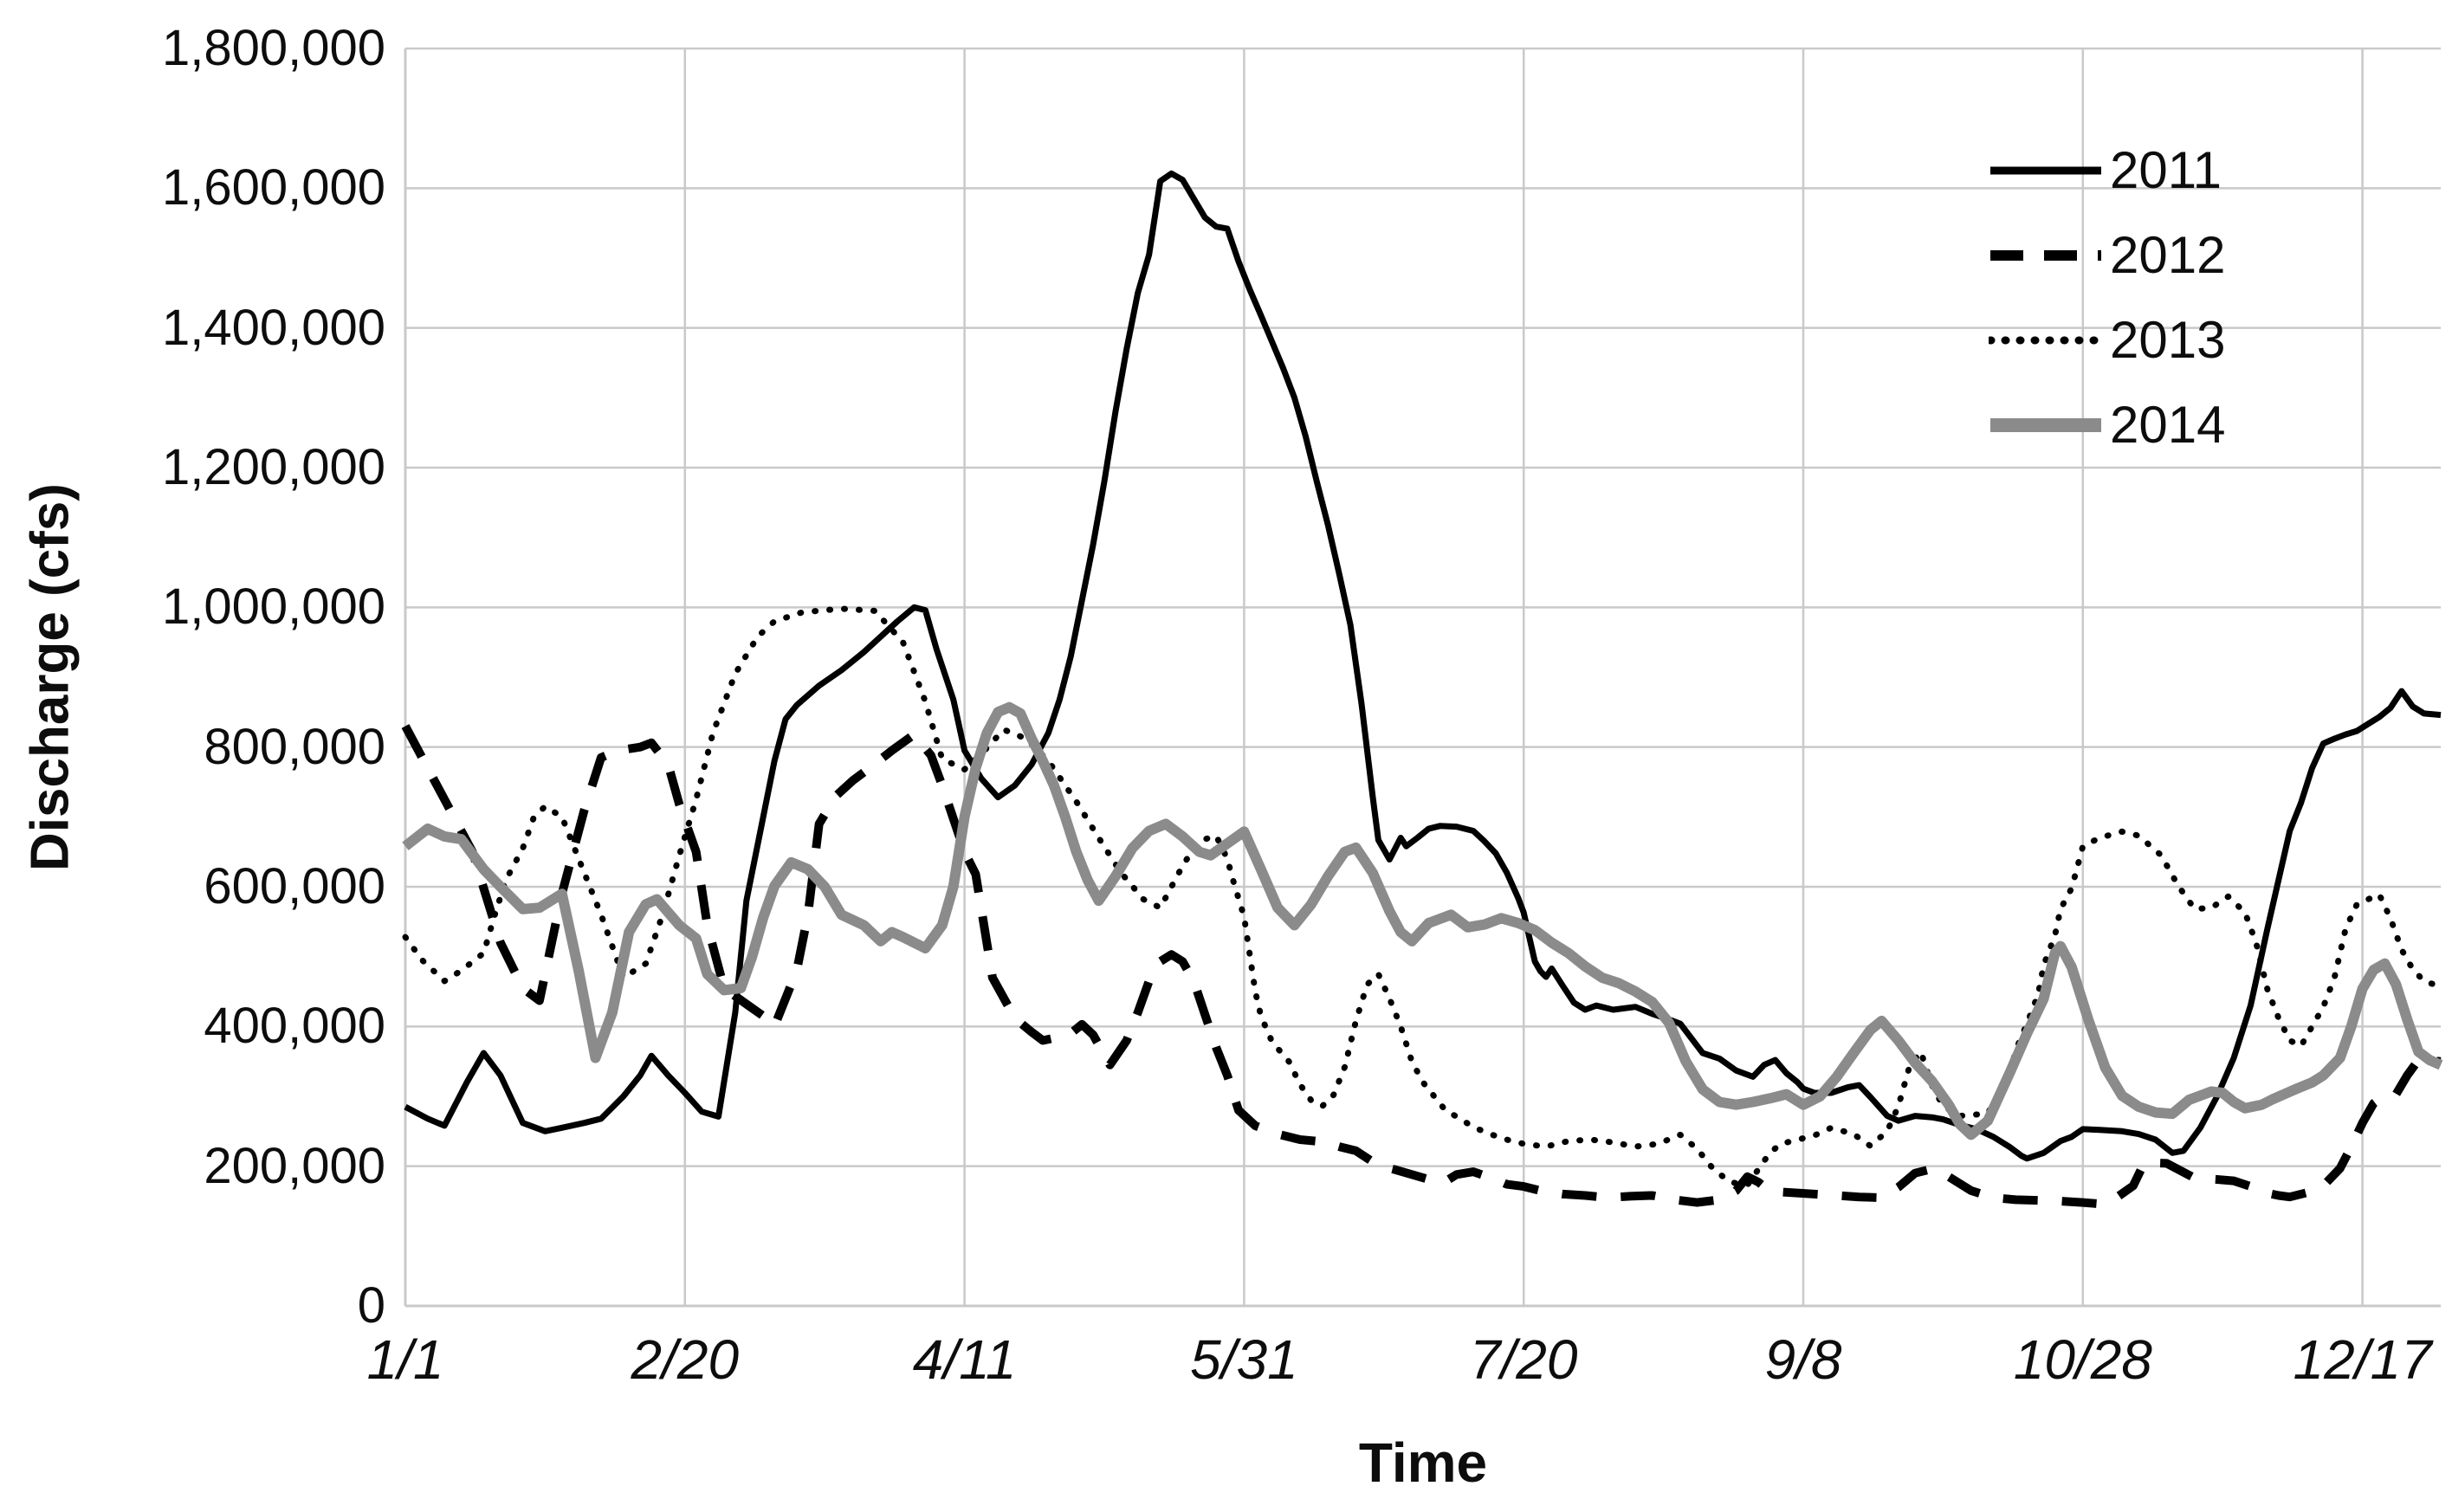 The height and width of the screenshot is (1512, 2452). Describe the element at coordinates (273, 467) in the screenshot. I see `y-tick-label: 1,200,000` at that location.